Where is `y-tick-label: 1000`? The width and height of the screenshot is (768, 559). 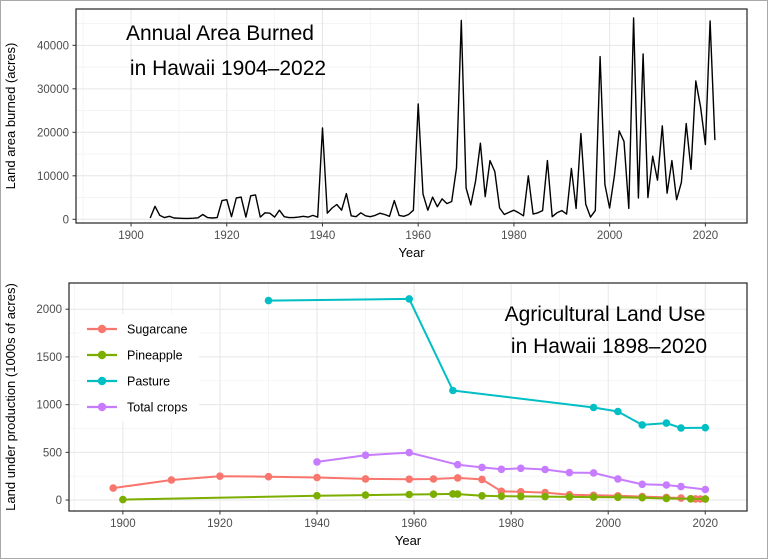 y-tick-label: 1000 is located at coordinates (49, 406).